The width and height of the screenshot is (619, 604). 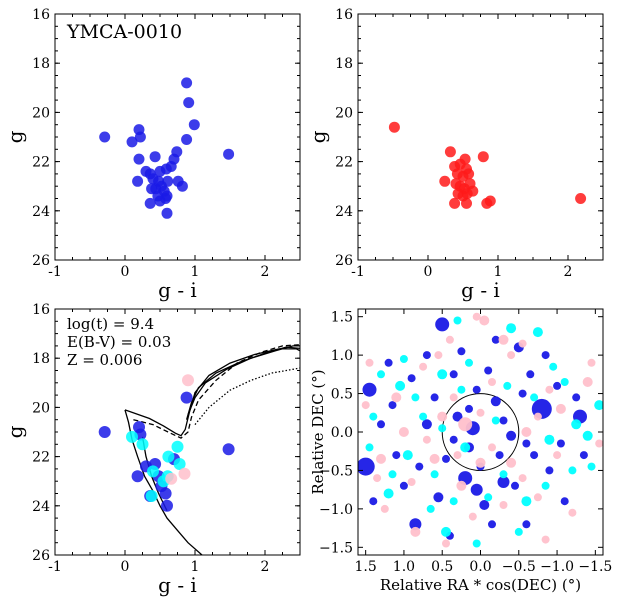 What do you see at coordinates (199, 449) in the screenshot?
I see `plot-area` at bounding box center [199, 449].